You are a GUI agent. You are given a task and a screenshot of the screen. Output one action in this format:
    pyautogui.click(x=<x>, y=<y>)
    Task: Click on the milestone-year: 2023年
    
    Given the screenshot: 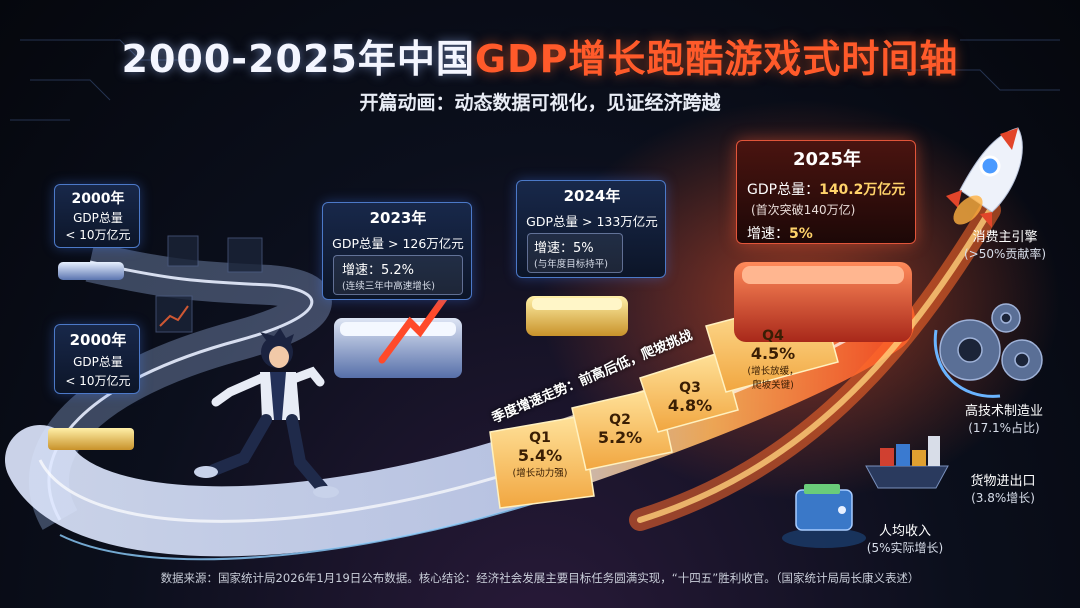 What is the action you would take?
    pyautogui.click(x=398, y=218)
    